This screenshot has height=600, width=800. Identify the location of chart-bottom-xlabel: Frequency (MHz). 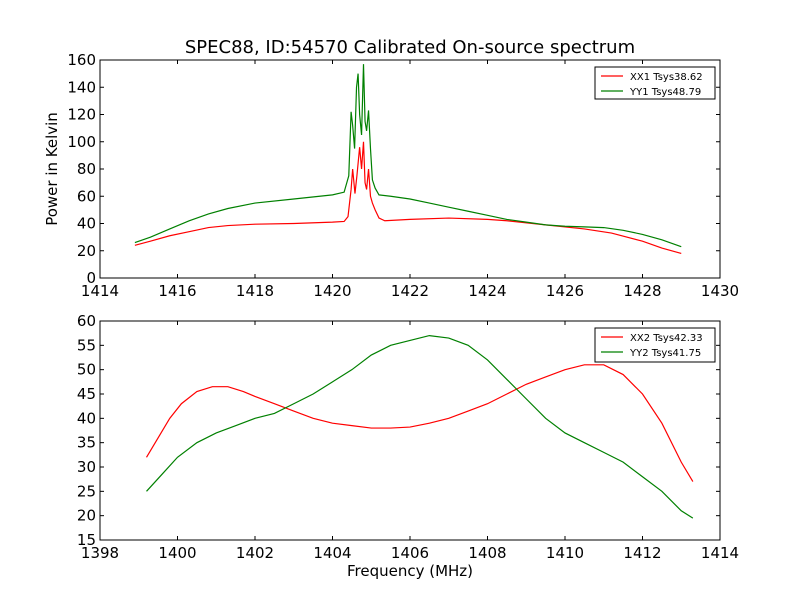
(410, 571).